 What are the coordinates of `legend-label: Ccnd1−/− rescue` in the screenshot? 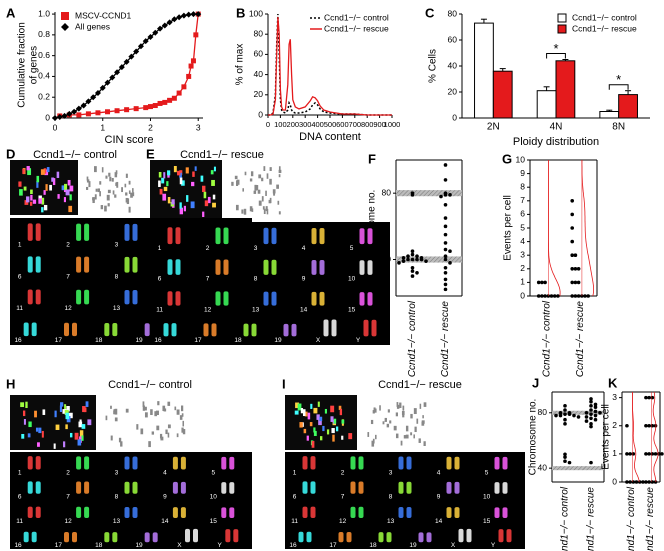 It's located at (356, 28).